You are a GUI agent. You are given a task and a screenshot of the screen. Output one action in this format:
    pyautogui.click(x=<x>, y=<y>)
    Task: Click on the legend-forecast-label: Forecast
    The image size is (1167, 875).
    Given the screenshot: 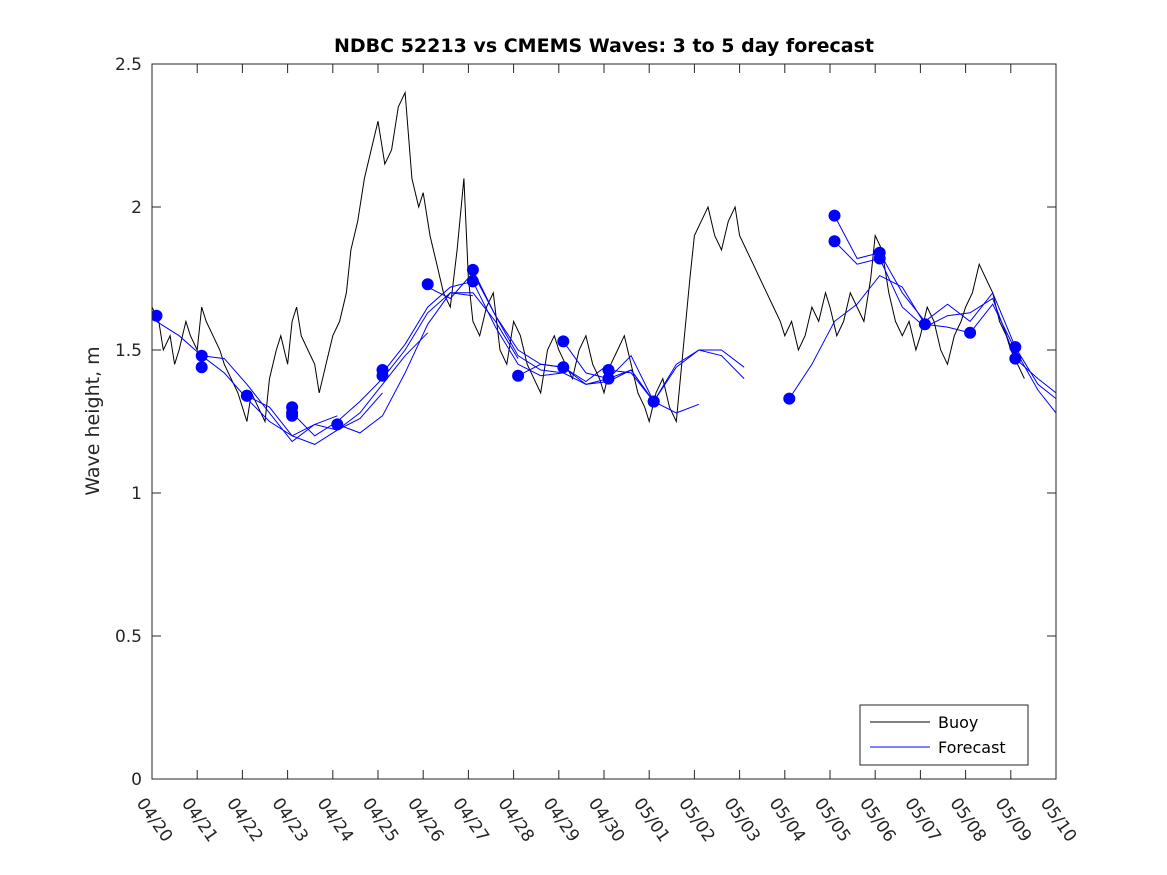 What is the action you would take?
    pyautogui.click(x=972, y=747)
    